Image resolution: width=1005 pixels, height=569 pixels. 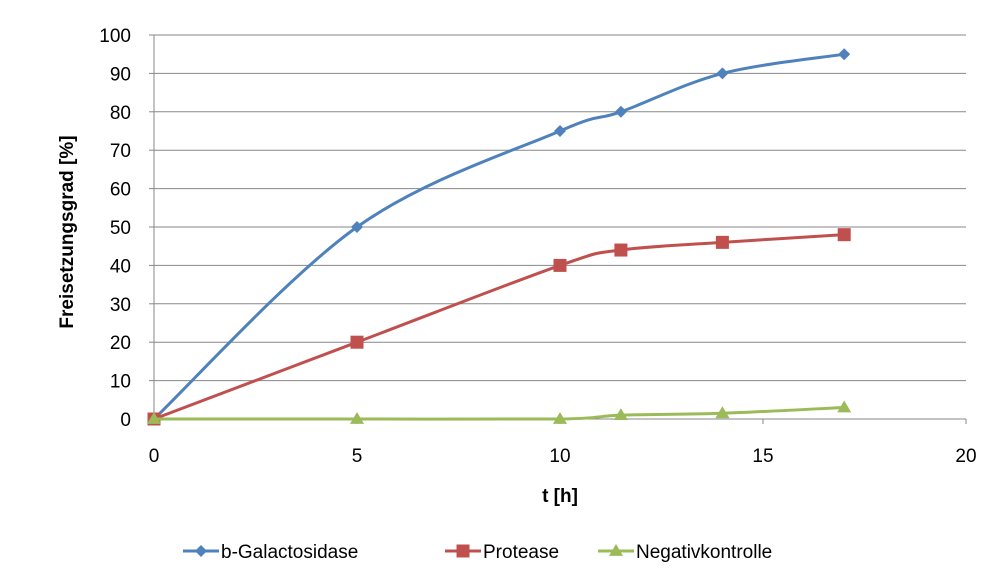 I want to click on legend-marker-negativkontrolle, so click(x=616, y=550).